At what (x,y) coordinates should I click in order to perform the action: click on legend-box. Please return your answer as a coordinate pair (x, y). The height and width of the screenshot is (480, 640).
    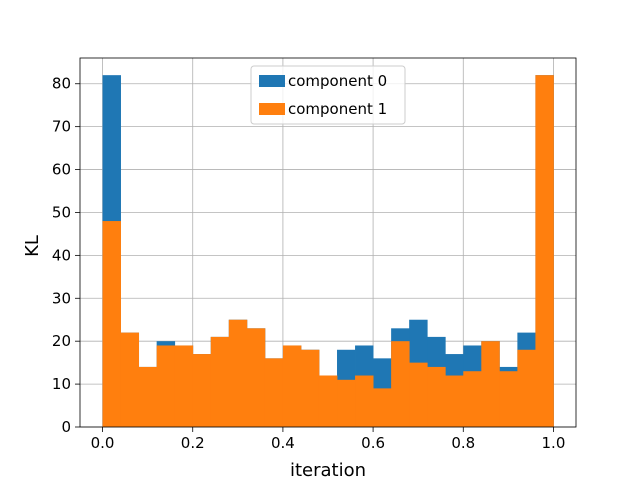
    Looking at the image, I should click on (328, 95).